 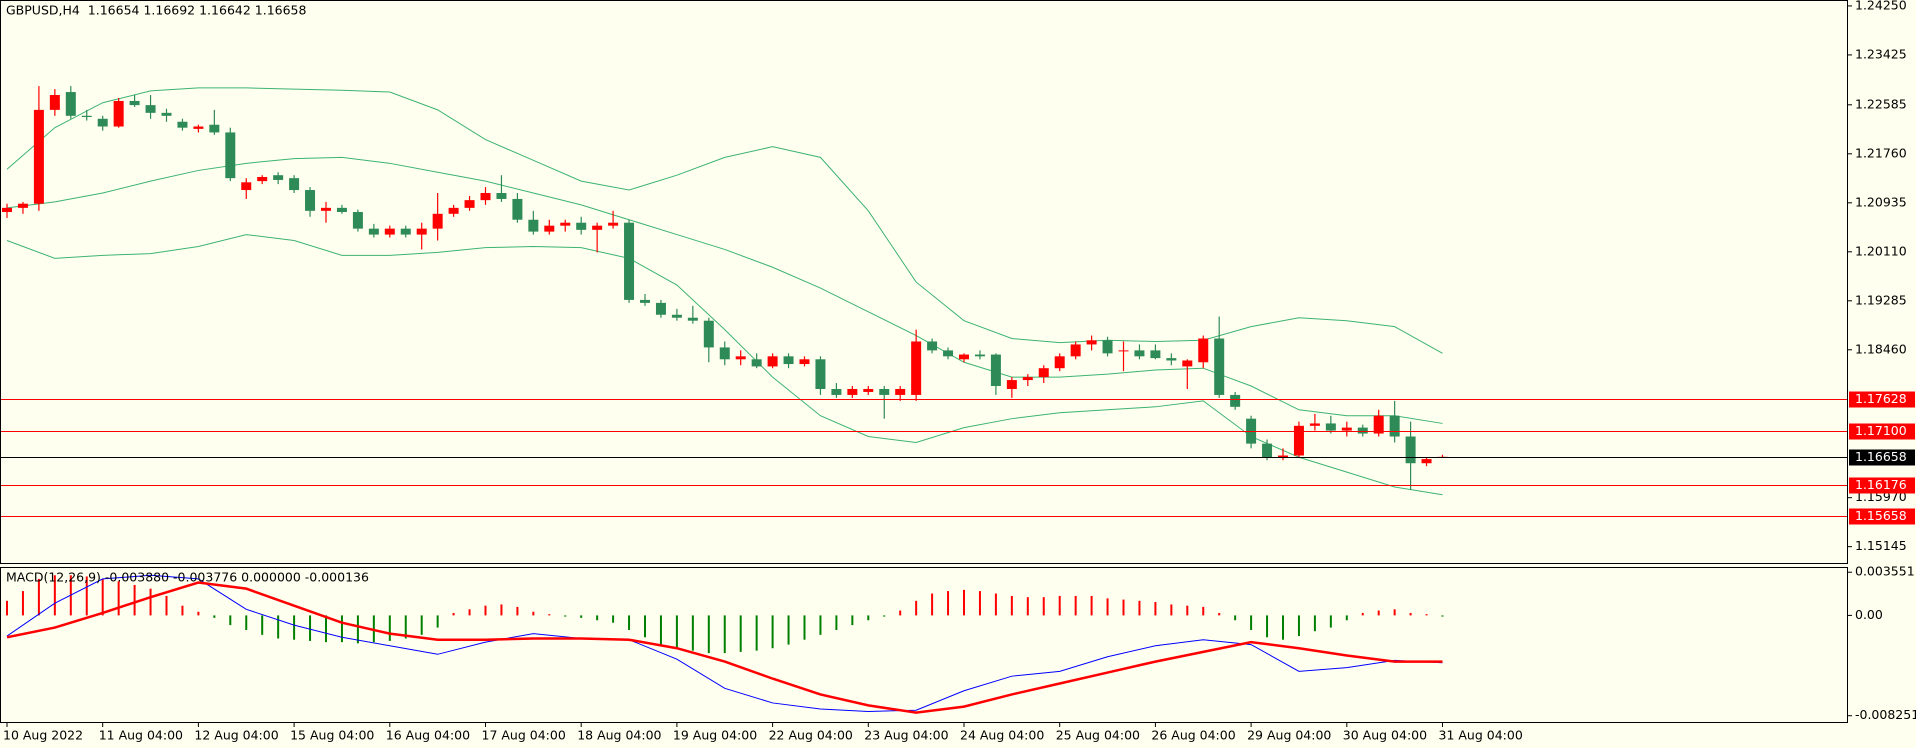 I want to click on x-tick-label: 19 Aug 04:00, so click(x=715, y=735).